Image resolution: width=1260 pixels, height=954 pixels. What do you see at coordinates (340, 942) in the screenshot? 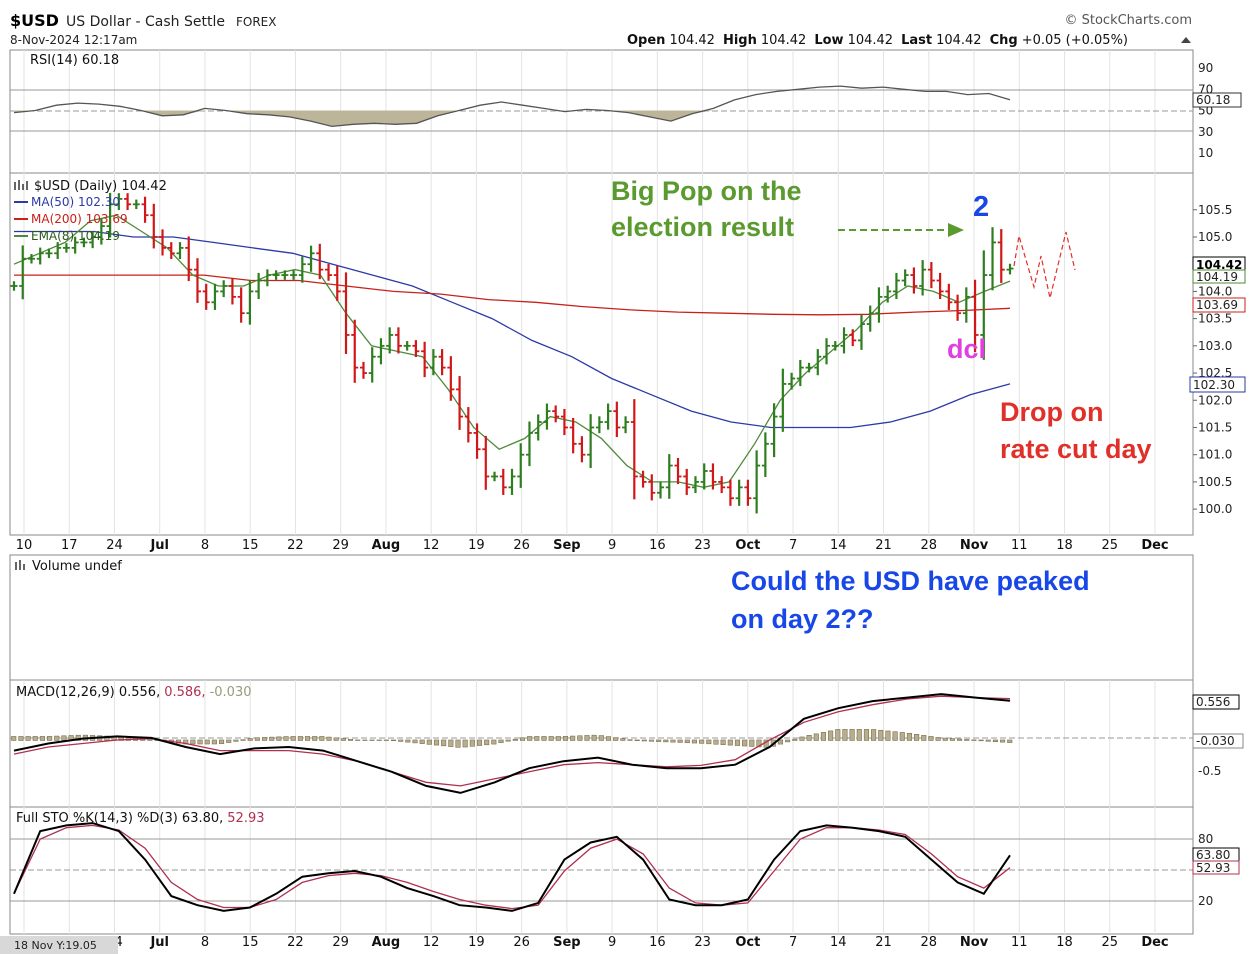
I see `x-axis-label: 29` at bounding box center [340, 942].